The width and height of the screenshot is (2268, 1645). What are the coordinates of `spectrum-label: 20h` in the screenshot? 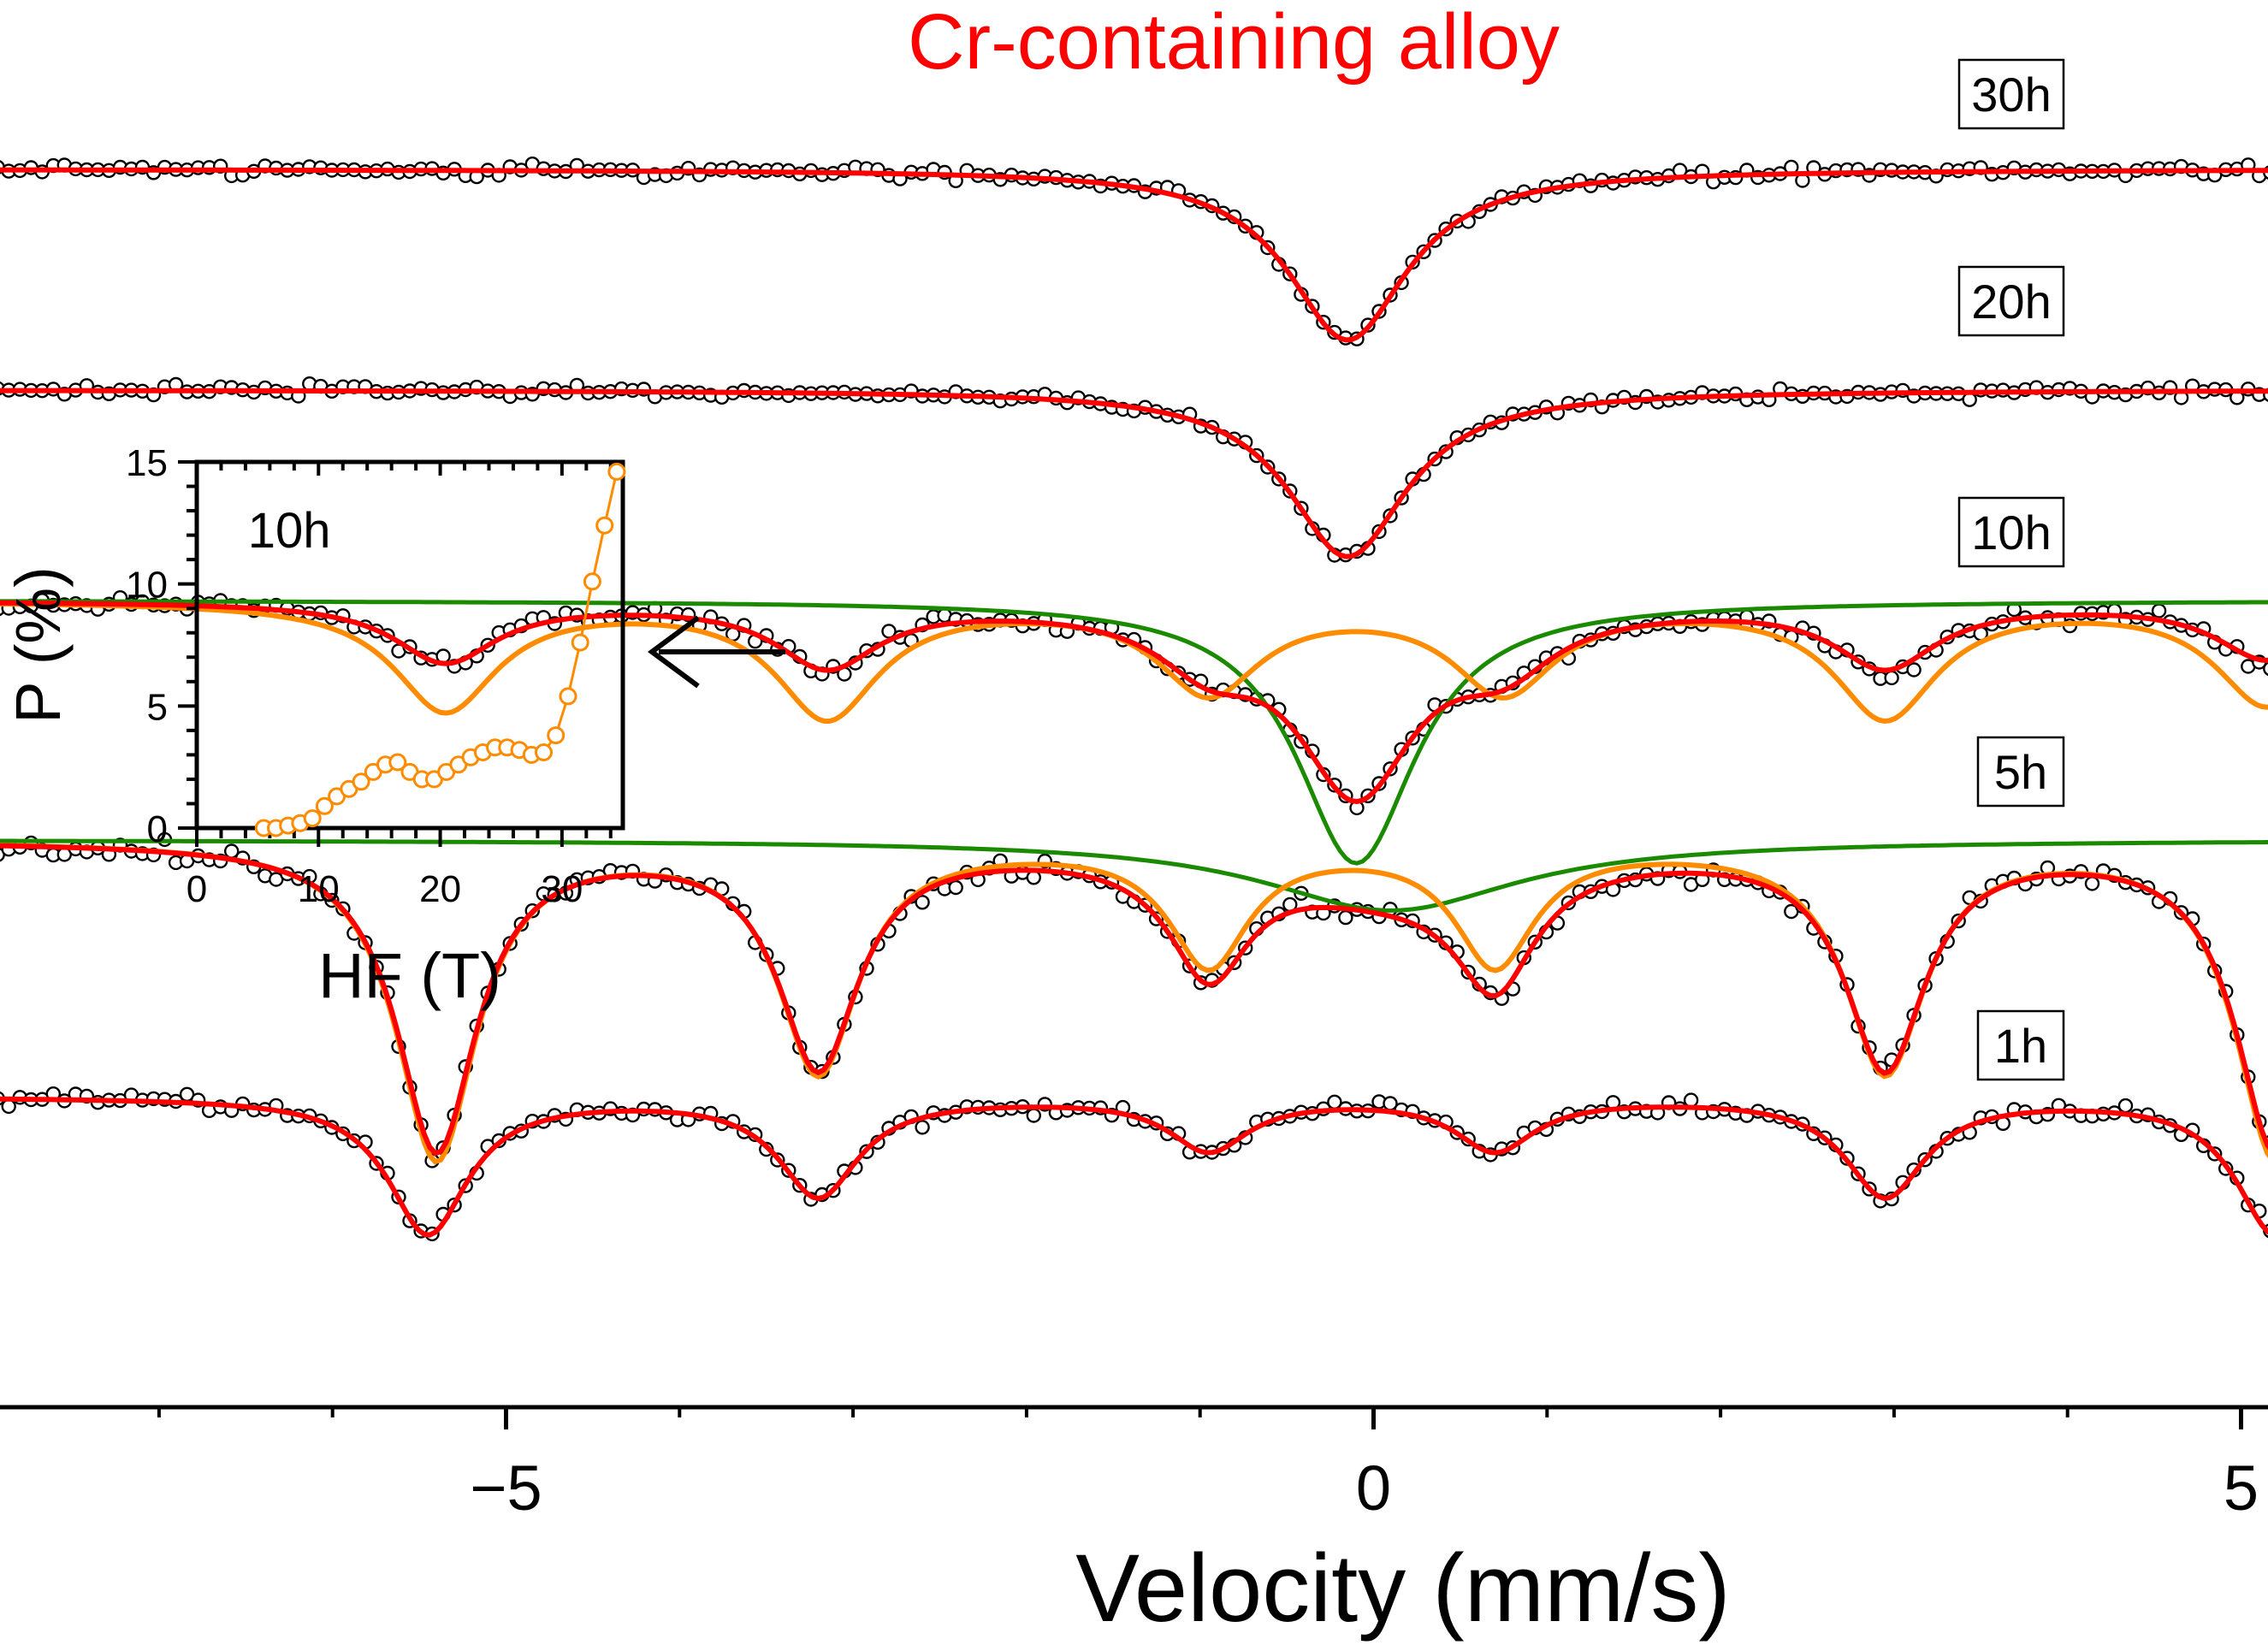 It's located at (2011, 301).